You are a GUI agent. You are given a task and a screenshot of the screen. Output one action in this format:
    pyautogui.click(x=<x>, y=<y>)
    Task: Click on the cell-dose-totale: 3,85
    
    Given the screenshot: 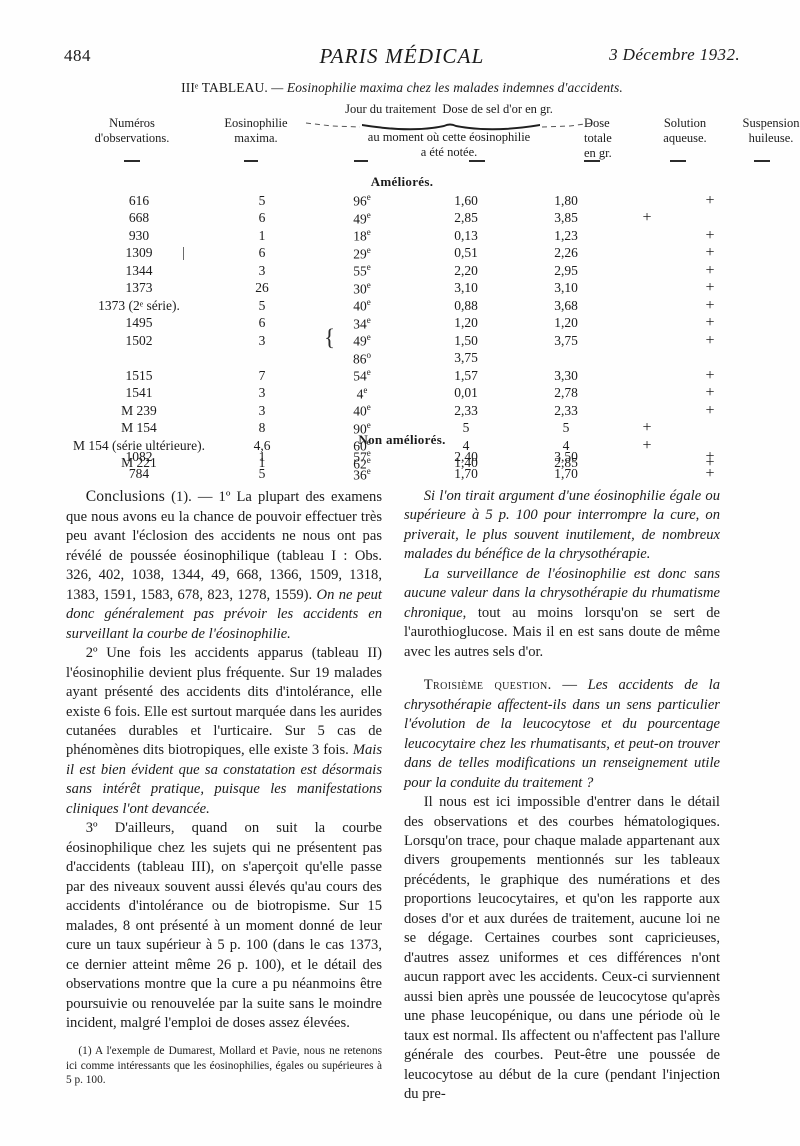 What is the action you would take?
    pyautogui.click(x=566, y=218)
    